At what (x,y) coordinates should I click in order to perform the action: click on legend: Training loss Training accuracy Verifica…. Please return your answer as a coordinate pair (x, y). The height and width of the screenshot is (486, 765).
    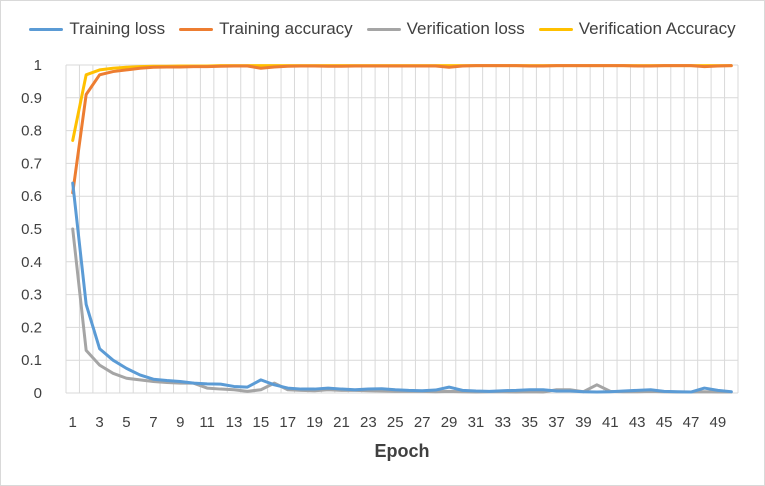
    Looking at the image, I should click on (382, 29).